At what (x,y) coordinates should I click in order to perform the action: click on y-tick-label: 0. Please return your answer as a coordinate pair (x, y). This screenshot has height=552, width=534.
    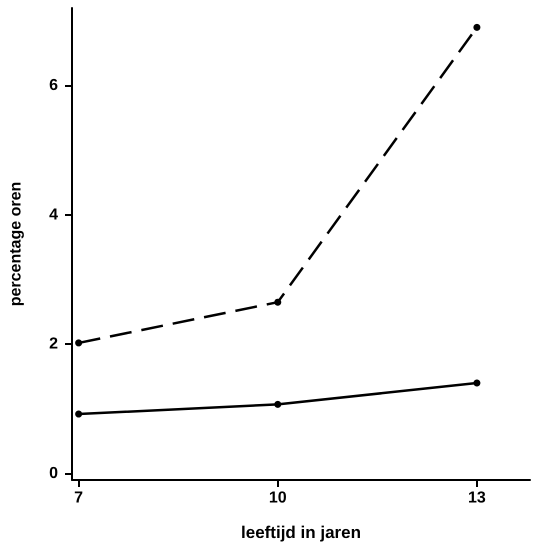
    Looking at the image, I should click on (53, 473).